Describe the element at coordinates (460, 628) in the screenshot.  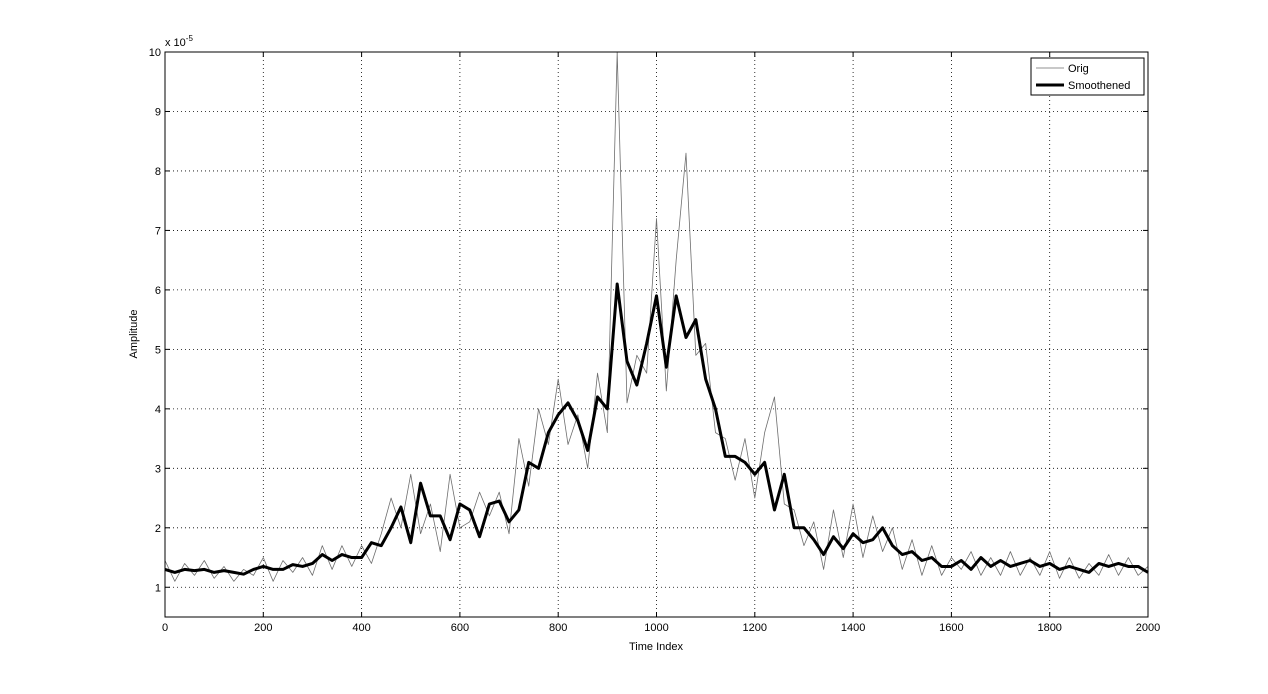
I see `x-tick-label: 600` at that location.